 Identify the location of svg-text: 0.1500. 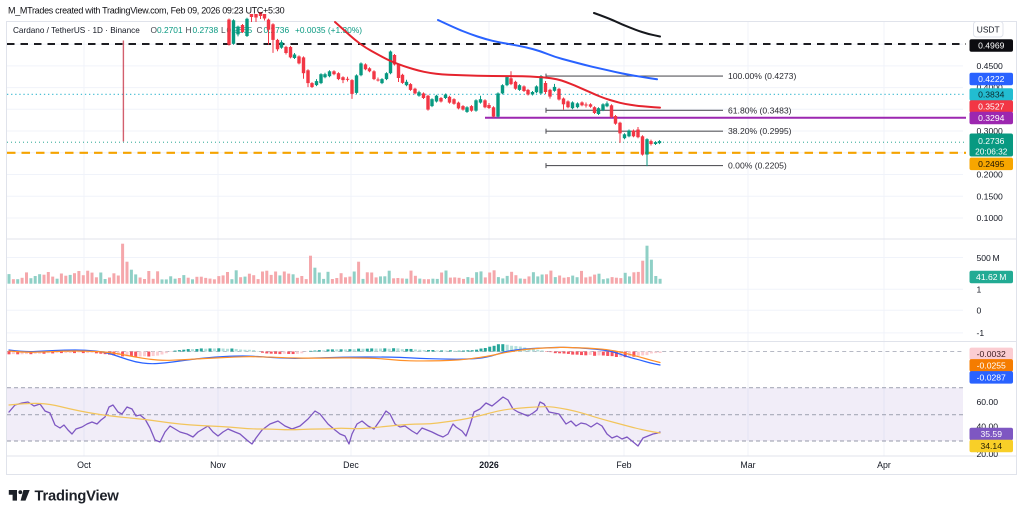
(990, 196).